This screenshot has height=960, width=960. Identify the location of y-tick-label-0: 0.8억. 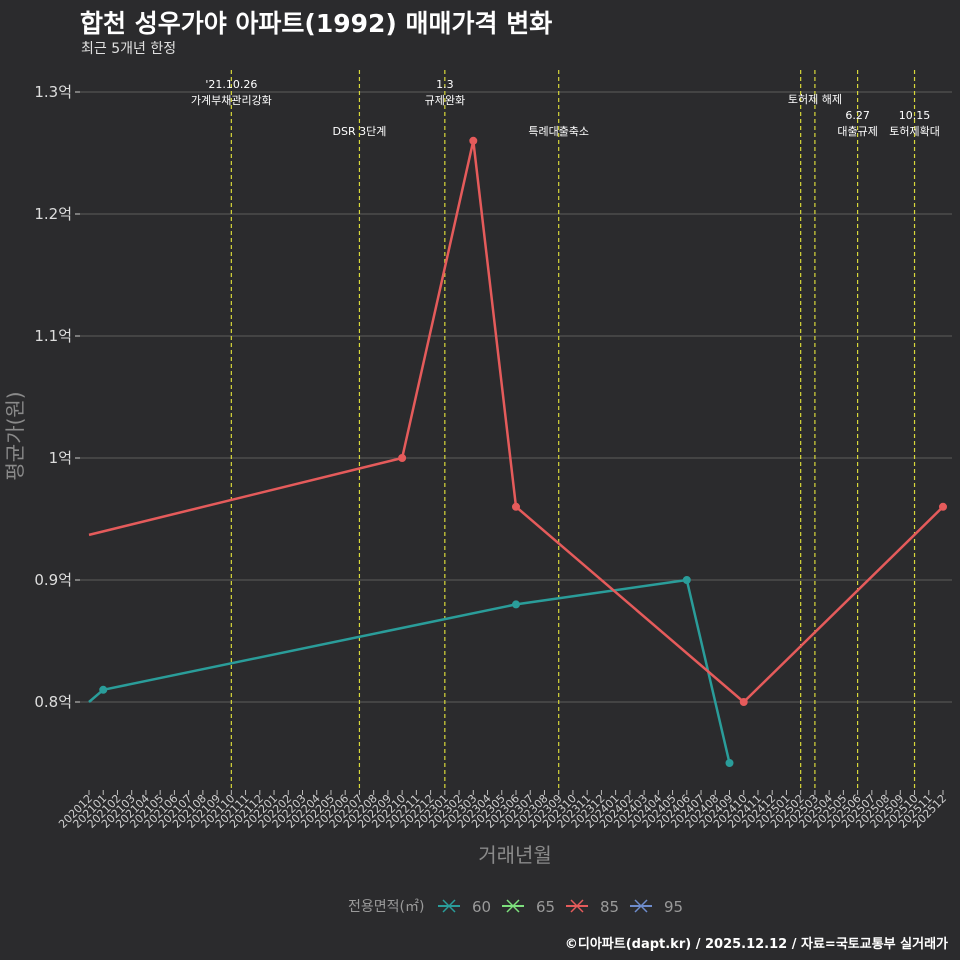
(53, 702).